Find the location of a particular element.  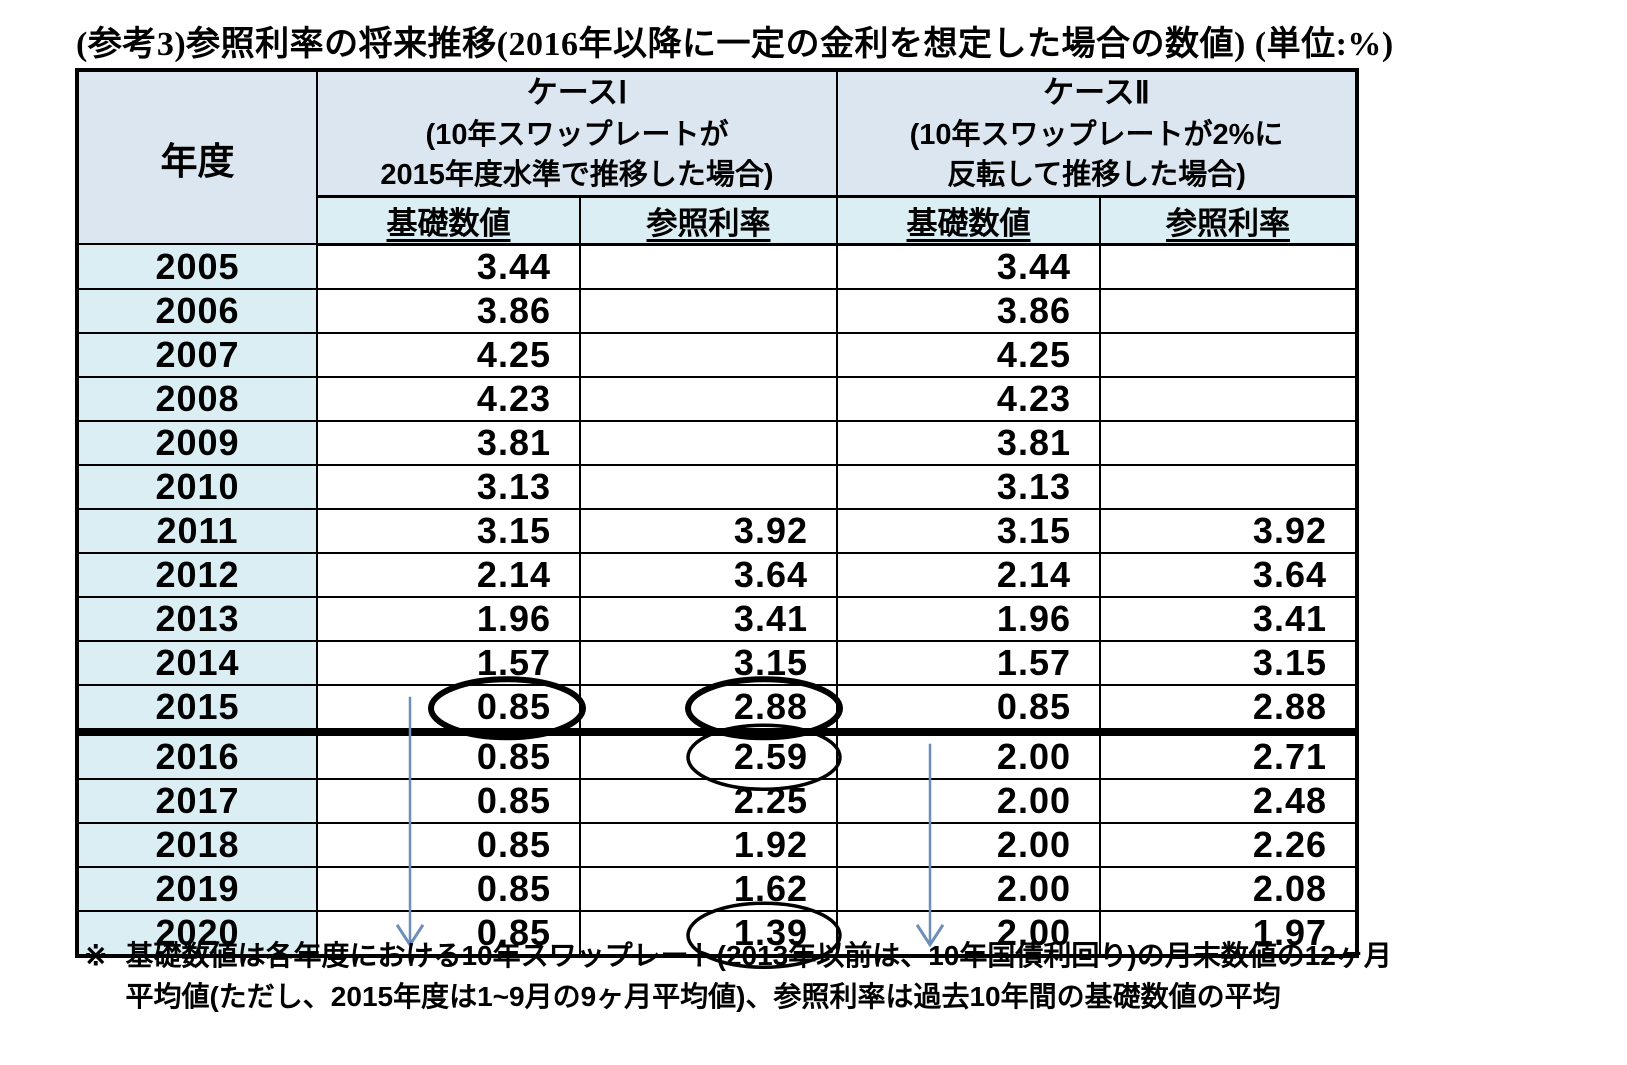

case2-base-2008: 4.23 is located at coordinates (968, 398).